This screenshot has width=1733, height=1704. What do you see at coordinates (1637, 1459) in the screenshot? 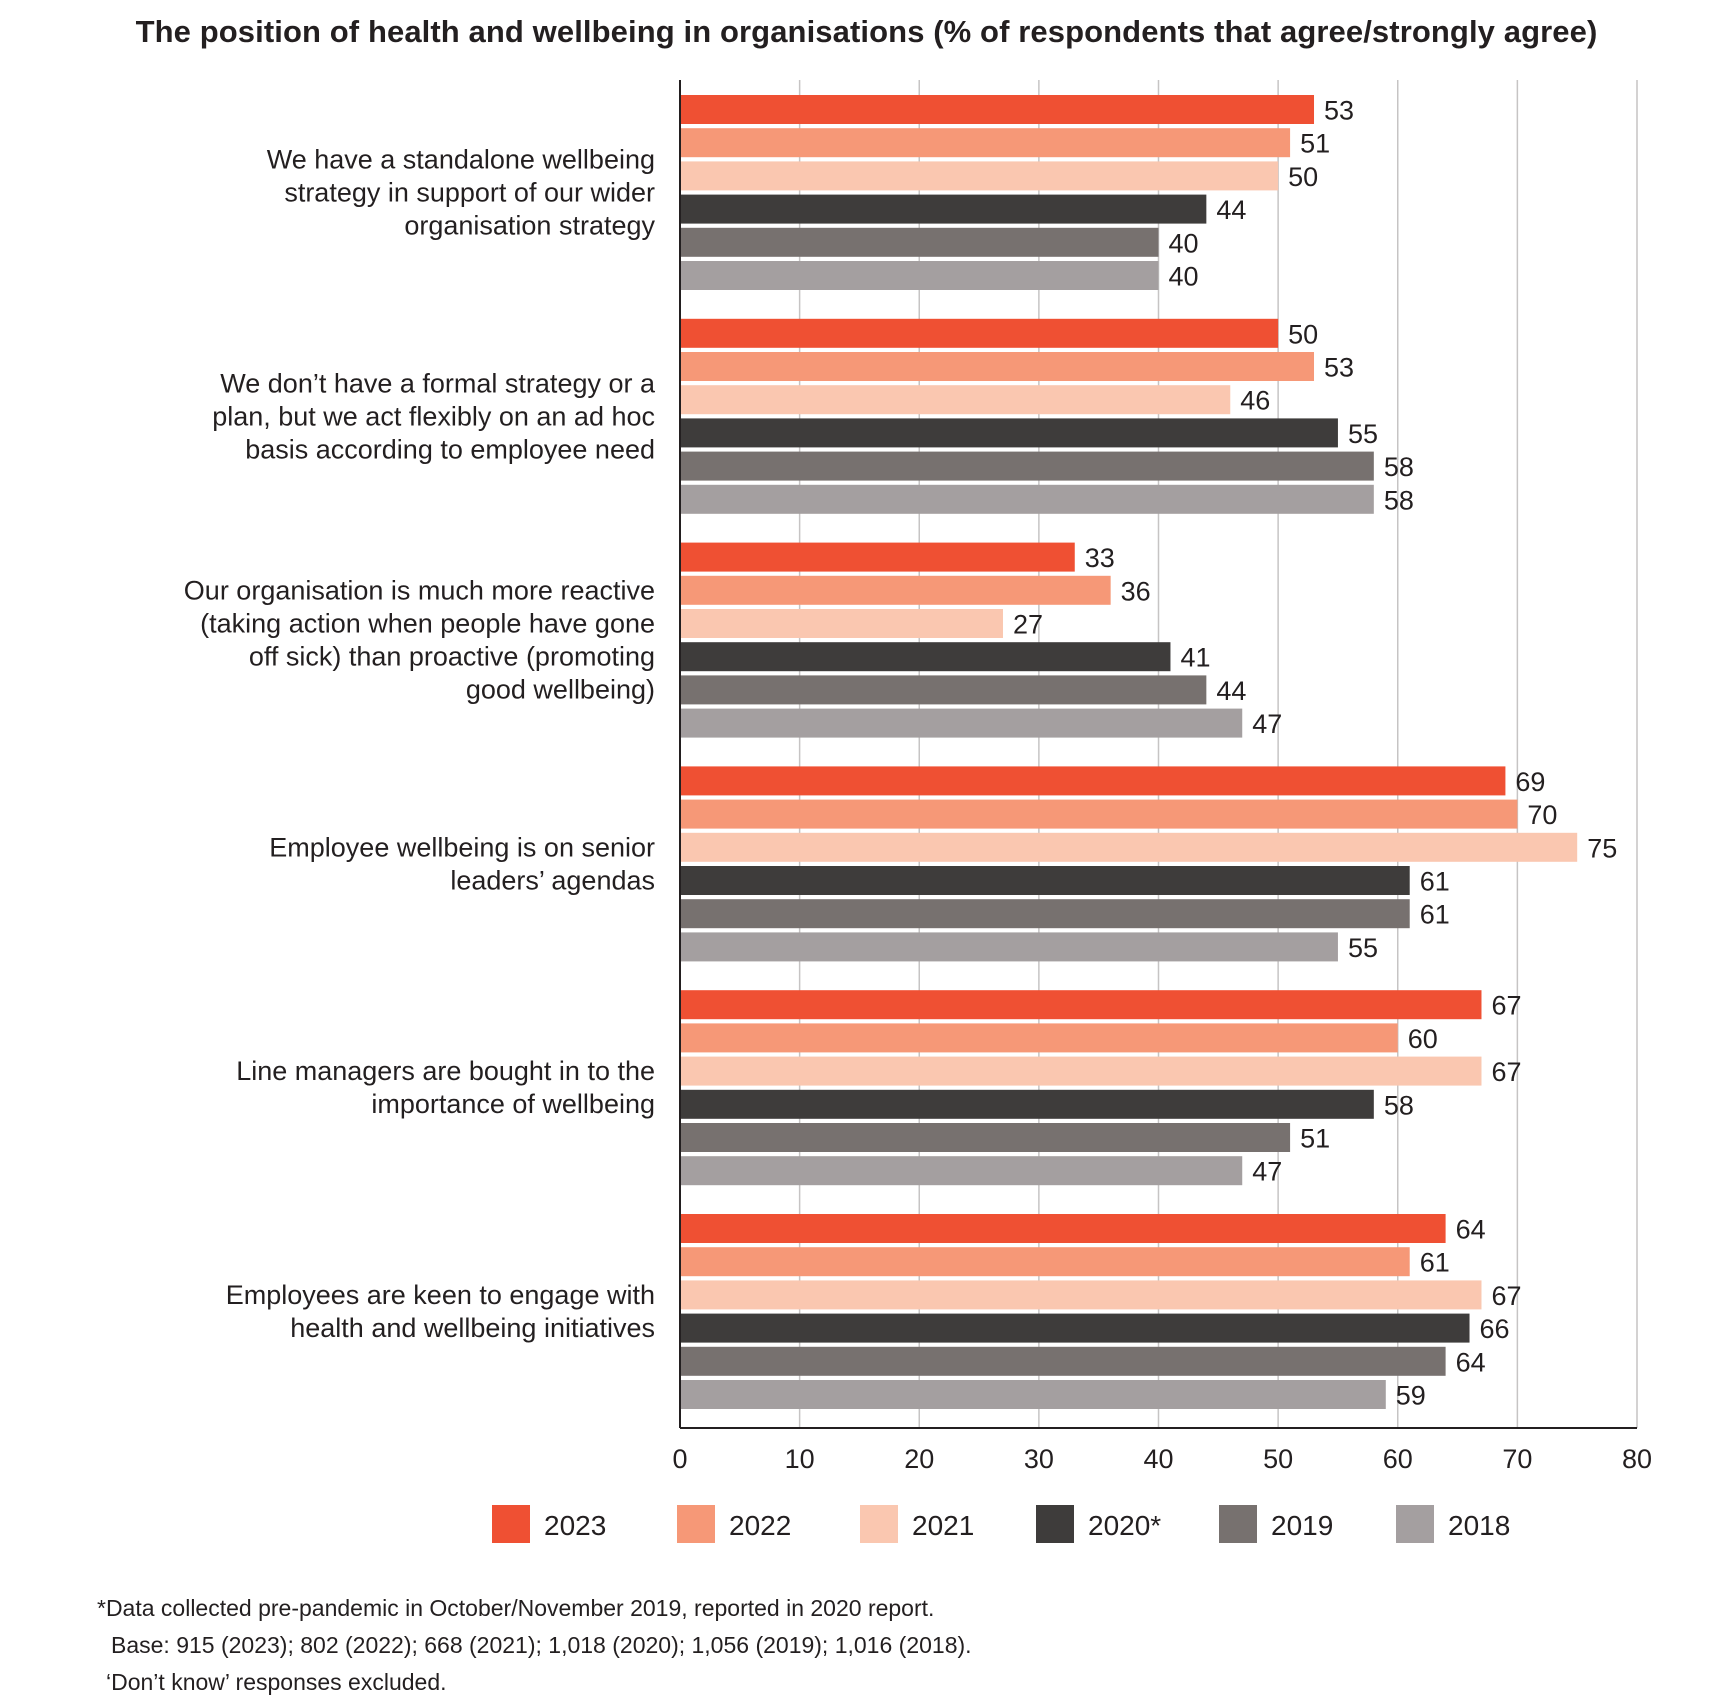
I see `x-tick-label: 80` at bounding box center [1637, 1459].